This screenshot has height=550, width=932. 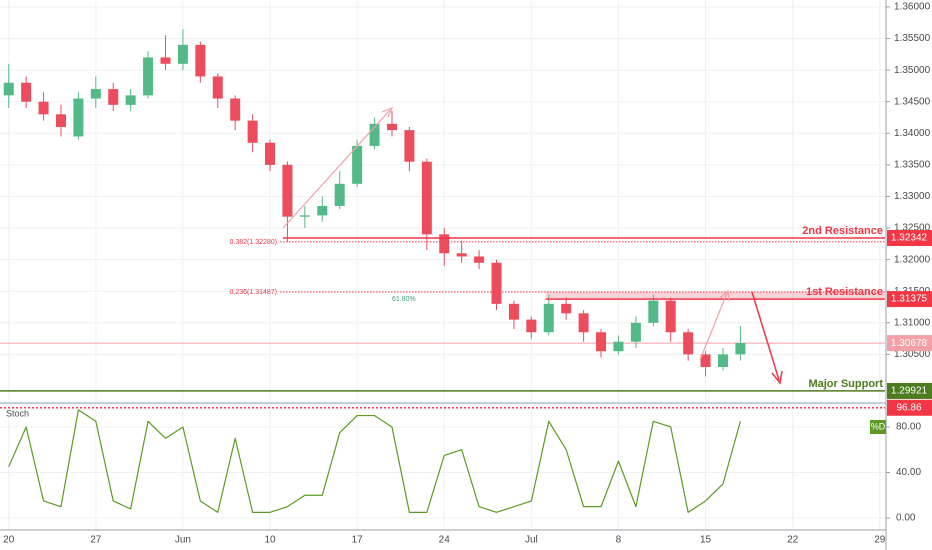 What do you see at coordinates (765, 336) in the screenshot?
I see `forecast-arrow` at bounding box center [765, 336].